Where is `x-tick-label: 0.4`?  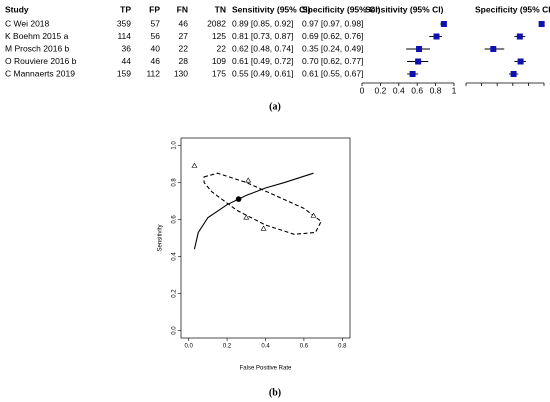
x-tick-label: 0.4 is located at coordinates (265, 347).